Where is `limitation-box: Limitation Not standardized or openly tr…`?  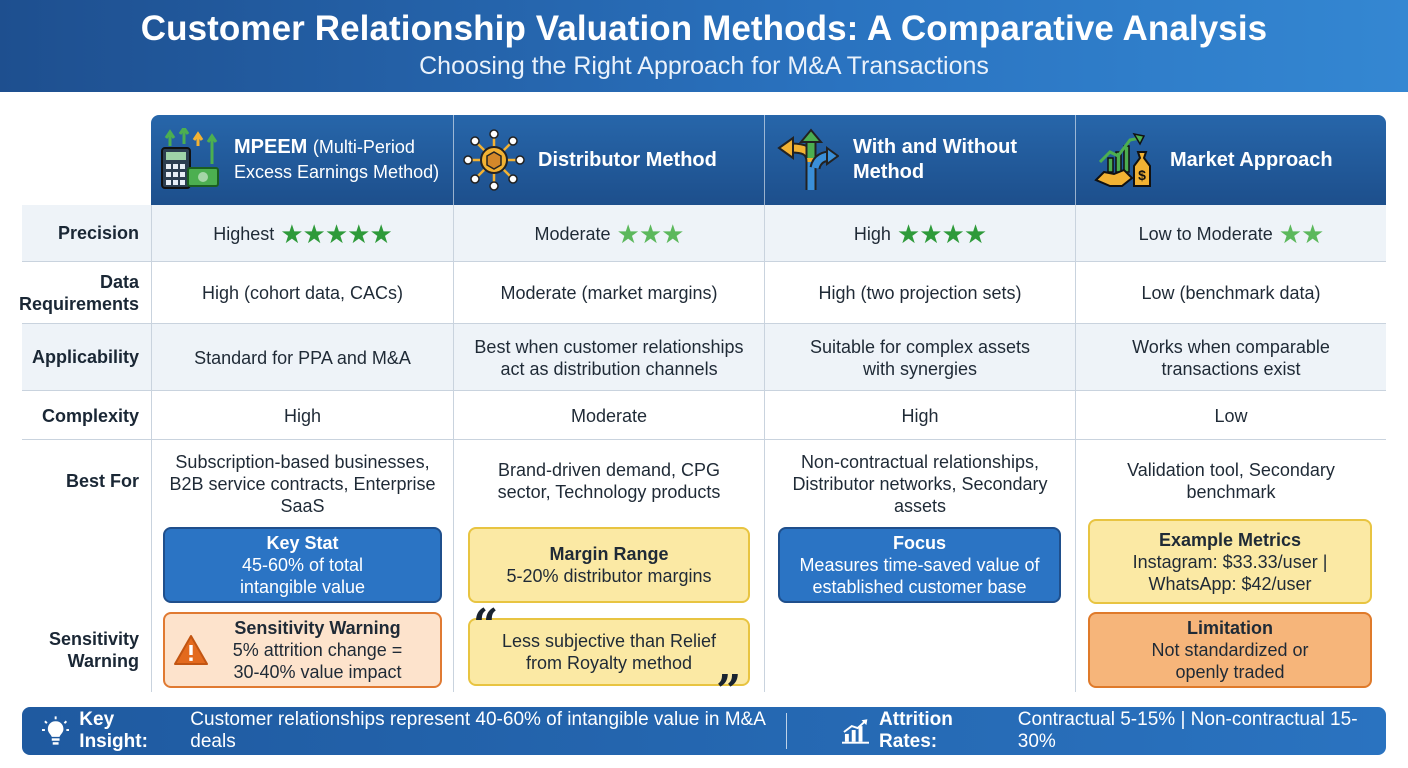 limitation-box: Limitation Not standardized or openly tr… is located at coordinates (1230, 650).